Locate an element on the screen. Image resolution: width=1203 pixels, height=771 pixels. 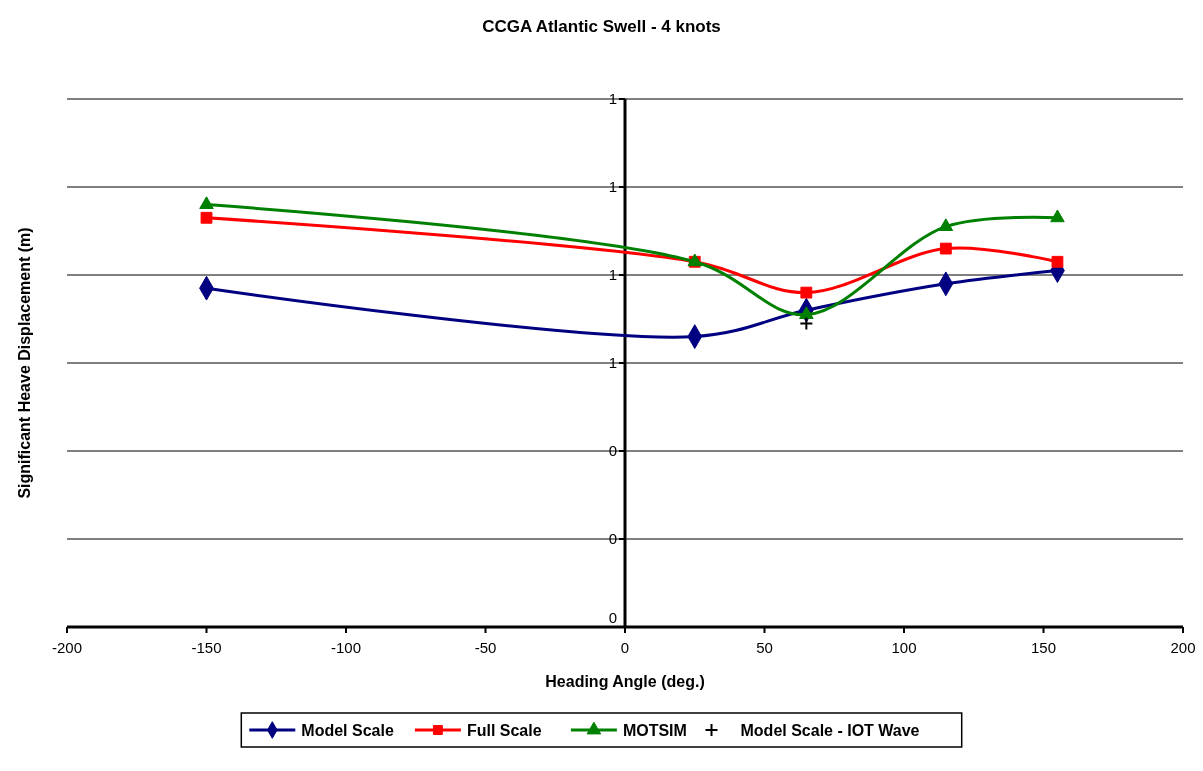
x-tick-label: -50 is located at coordinates (485, 647).